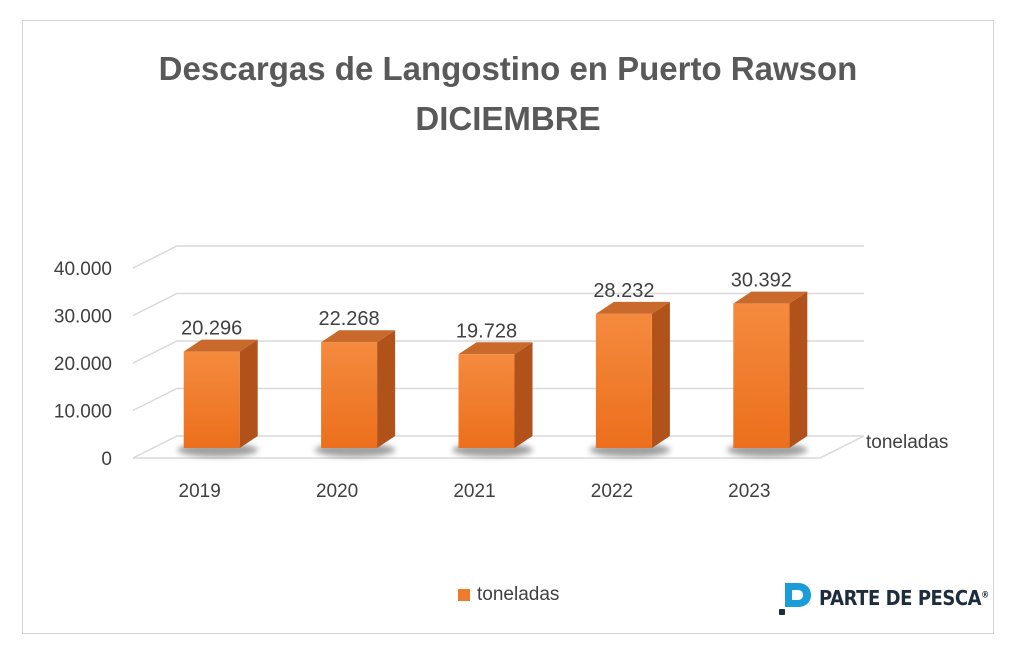 The image size is (1024, 657). What do you see at coordinates (83, 269) in the screenshot?
I see `y-tick-label: 40.000` at bounding box center [83, 269].